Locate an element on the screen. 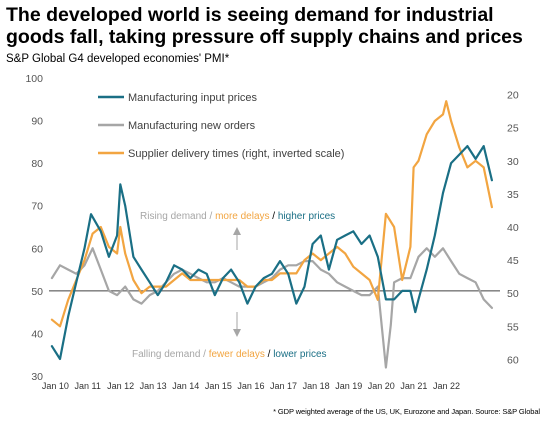  left-tick-label: 90 is located at coordinates (37, 122).